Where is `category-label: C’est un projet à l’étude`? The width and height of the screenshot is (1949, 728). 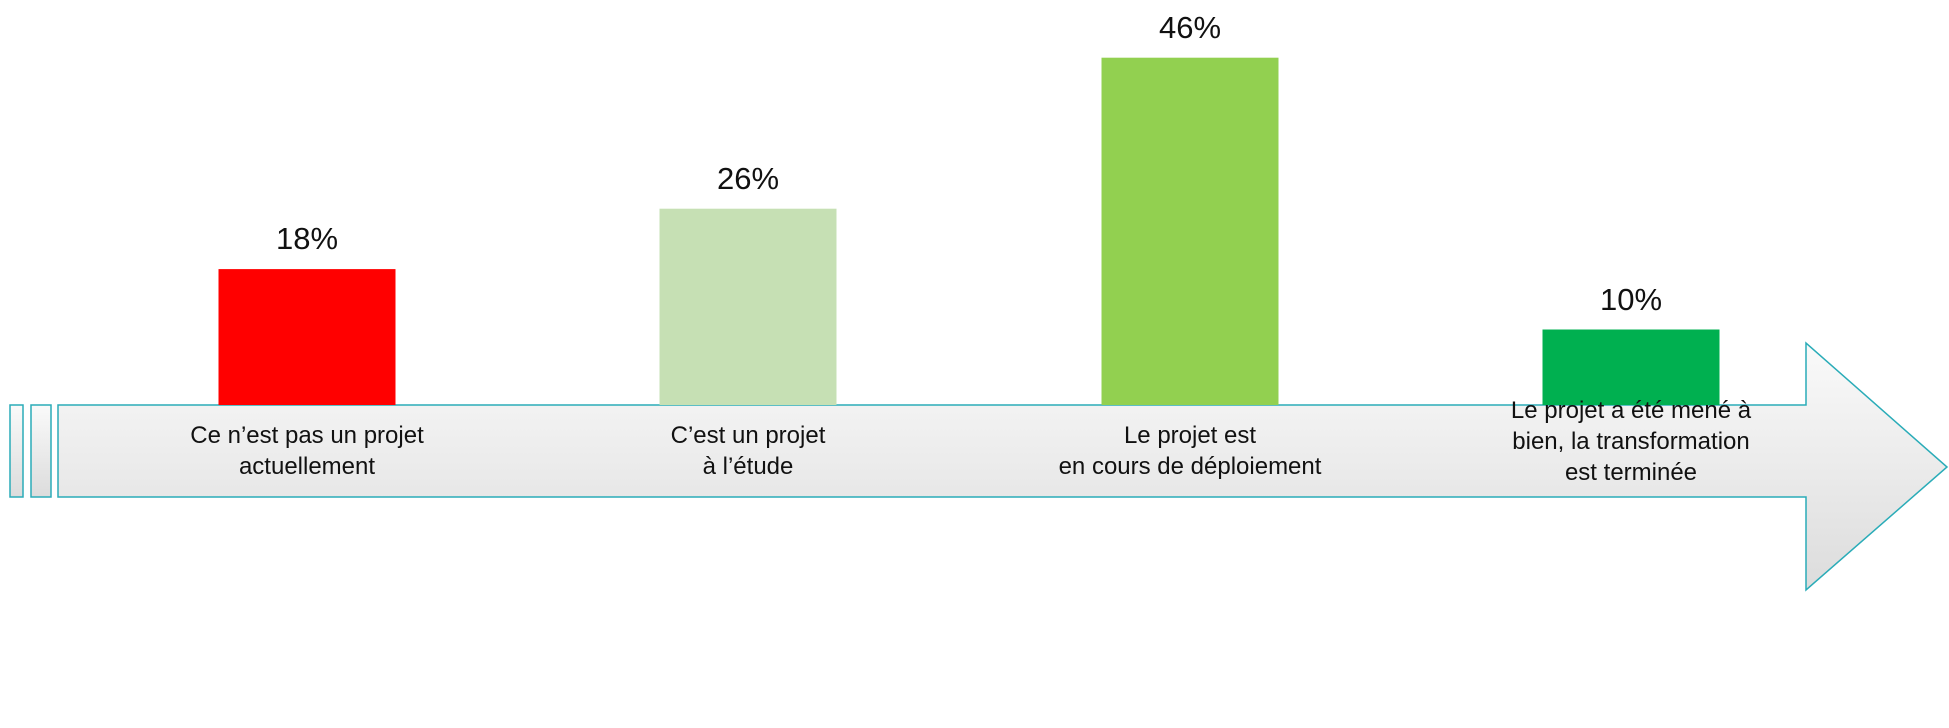 category-label: C’est un projet à l’étude is located at coordinates (748, 451).